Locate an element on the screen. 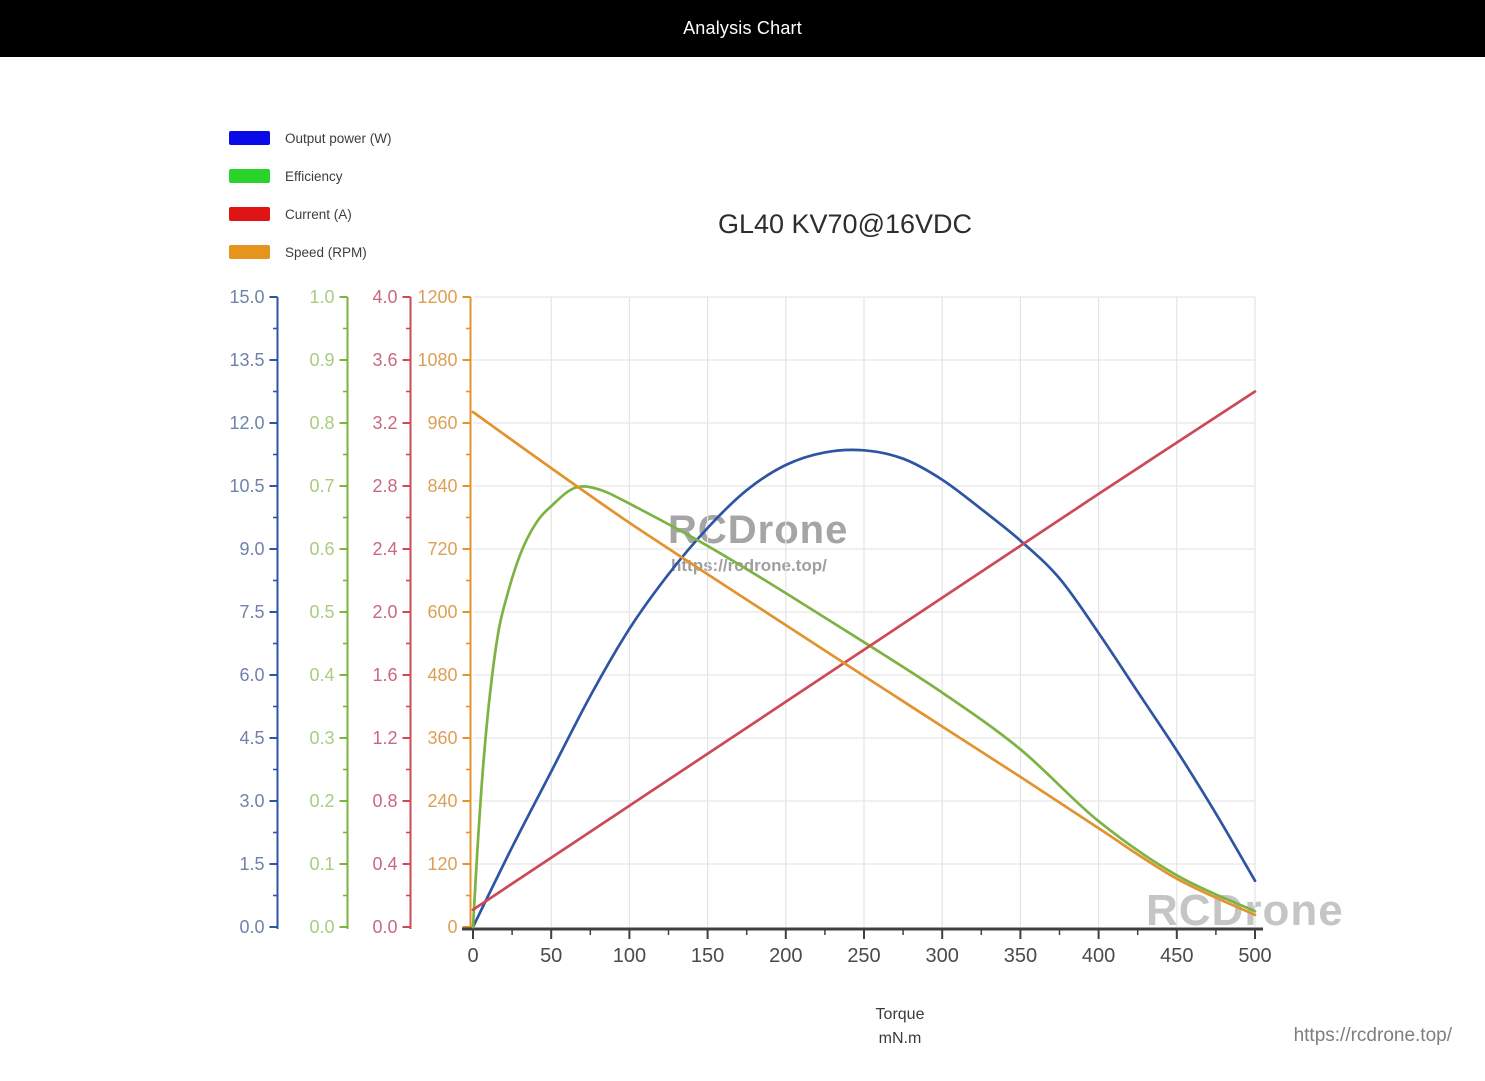 The height and width of the screenshot is (1081, 1485). y-axis-tick-label: 1.6 is located at coordinates (384, 675).